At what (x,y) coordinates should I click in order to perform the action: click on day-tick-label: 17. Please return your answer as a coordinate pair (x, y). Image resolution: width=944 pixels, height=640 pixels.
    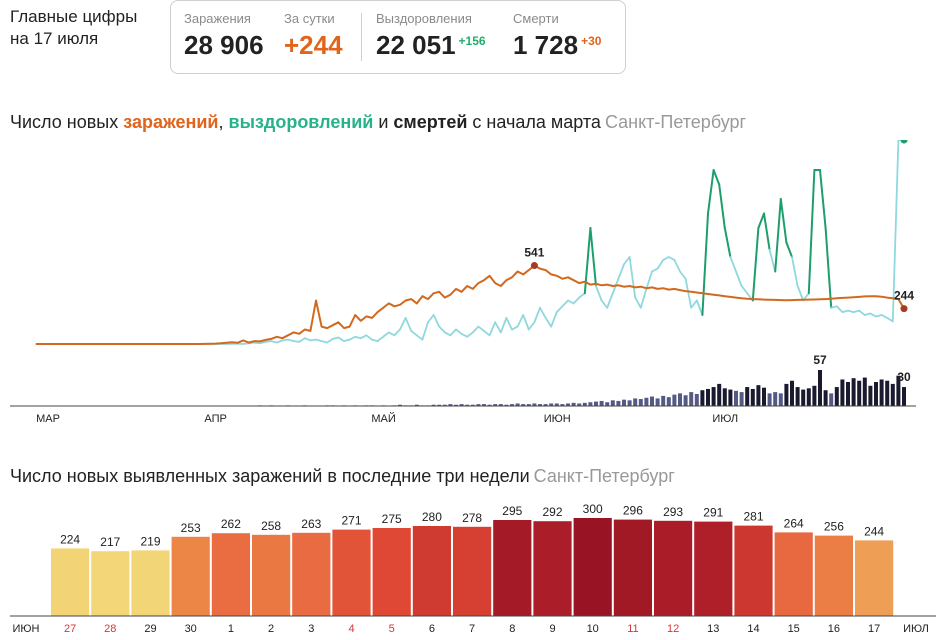
    Looking at the image, I should click on (874, 629).